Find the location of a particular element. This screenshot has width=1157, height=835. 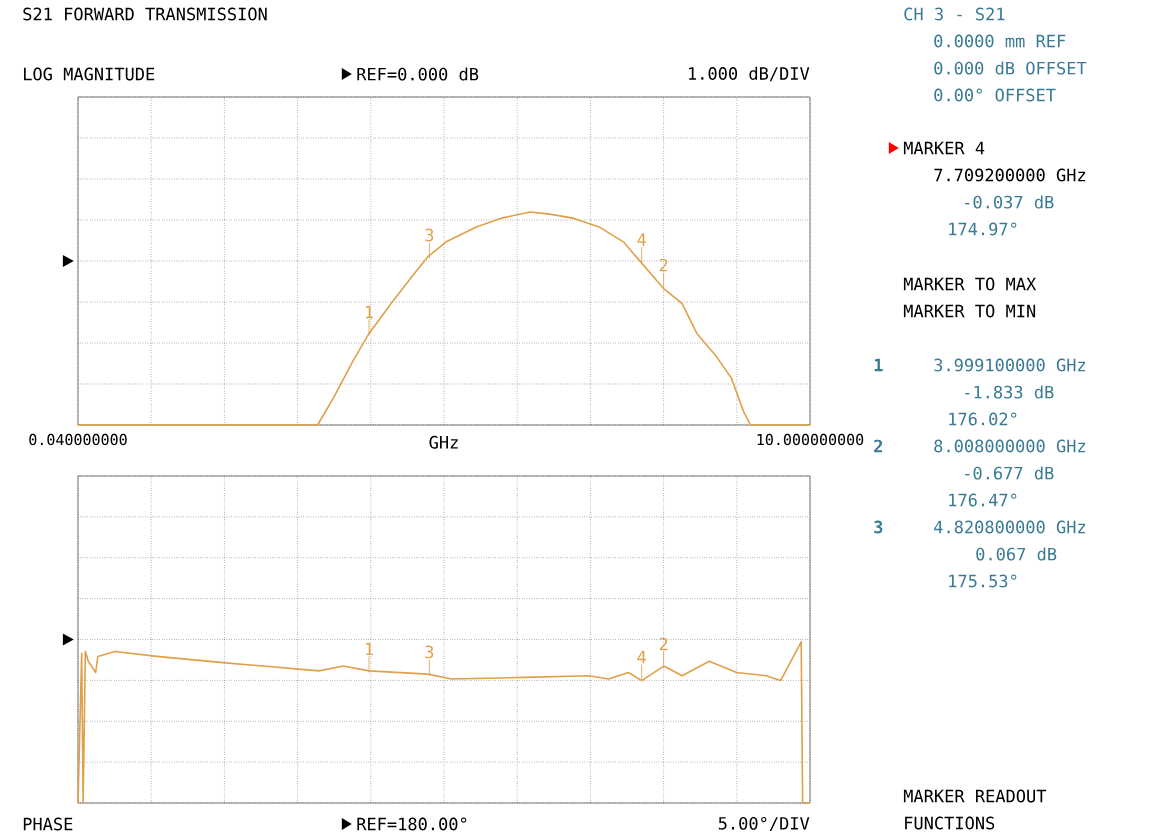

text: 174.97° is located at coordinates (983, 229).